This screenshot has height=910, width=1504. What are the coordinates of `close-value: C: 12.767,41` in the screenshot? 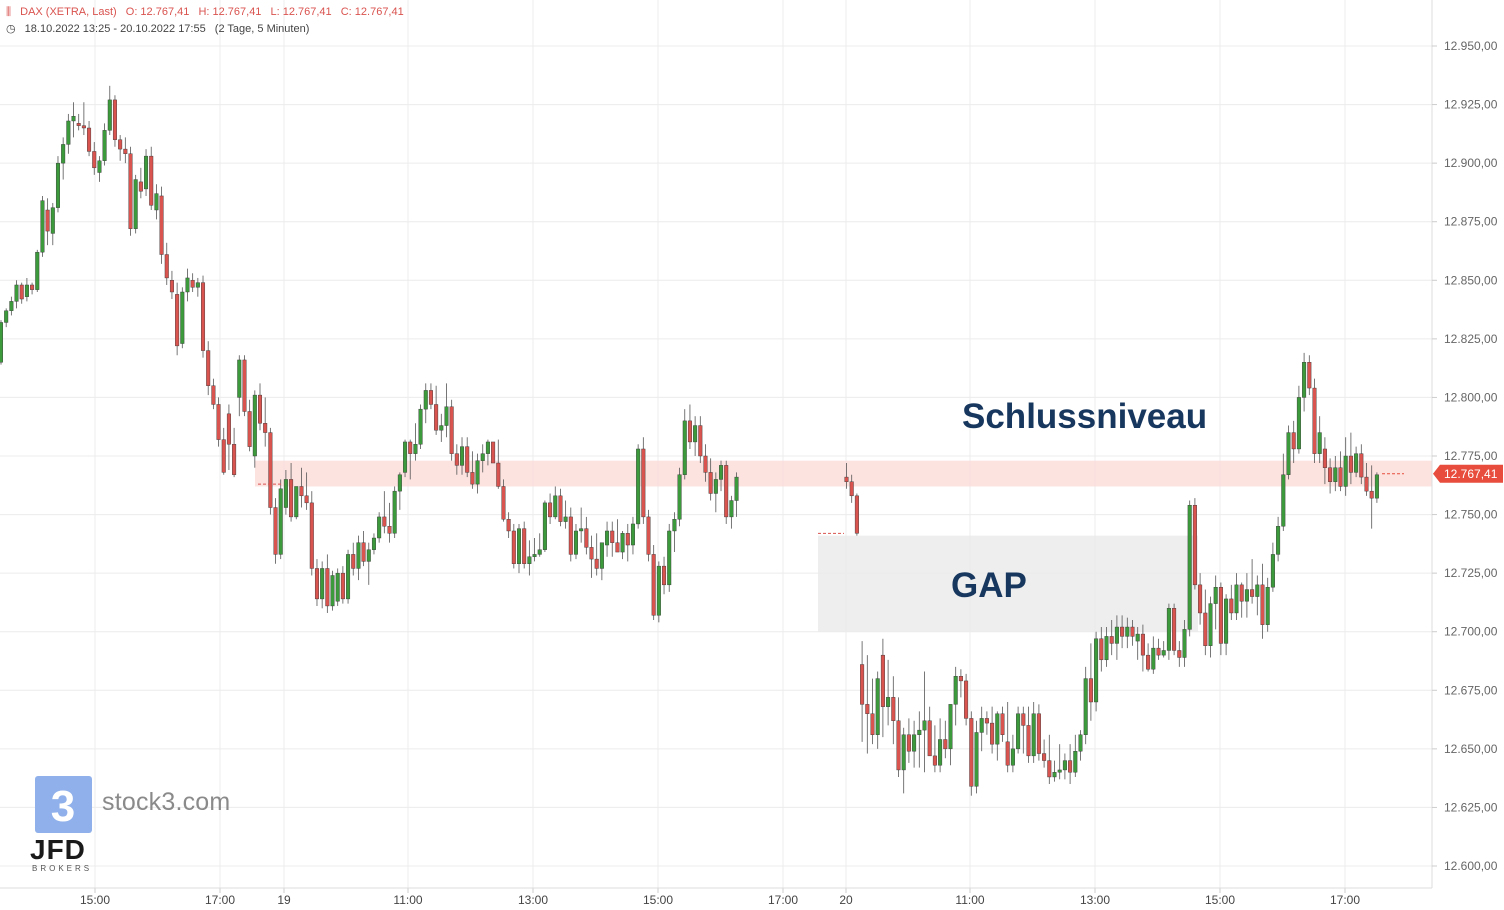 It's located at (372, 12).